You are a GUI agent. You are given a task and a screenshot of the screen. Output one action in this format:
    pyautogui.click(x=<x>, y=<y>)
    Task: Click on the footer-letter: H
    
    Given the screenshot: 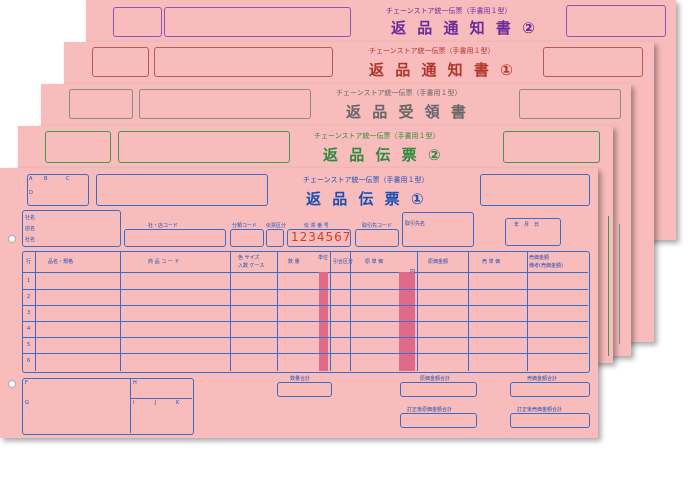 What is the action you would take?
    pyautogui.click(x=135, y=383)
    